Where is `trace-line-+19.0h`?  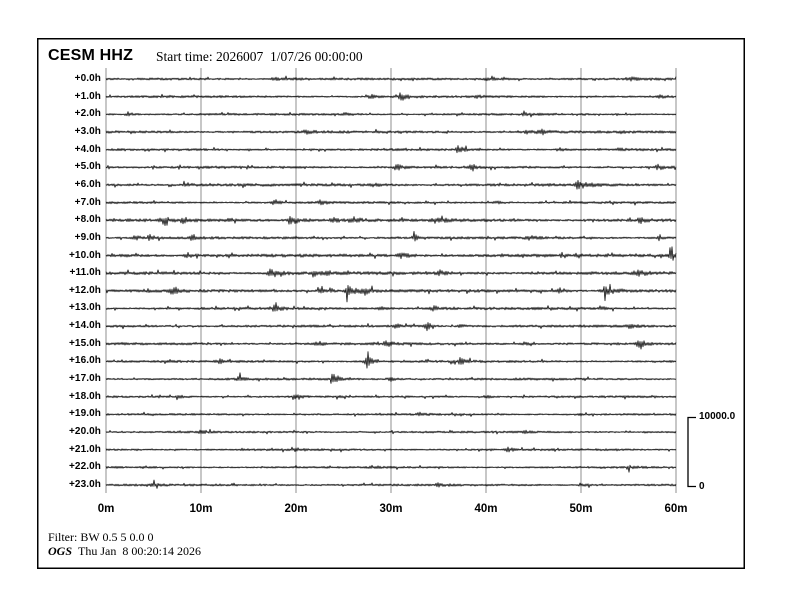 trace-line-+19.0h is located at coordinates (391, 414).